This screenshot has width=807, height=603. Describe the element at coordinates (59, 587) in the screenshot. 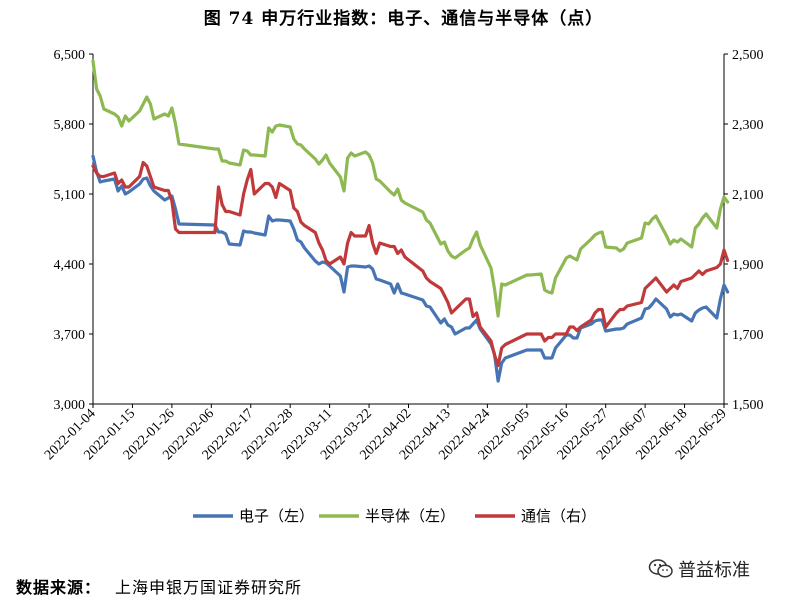

I see `source-label: 数据来源：` at that location.